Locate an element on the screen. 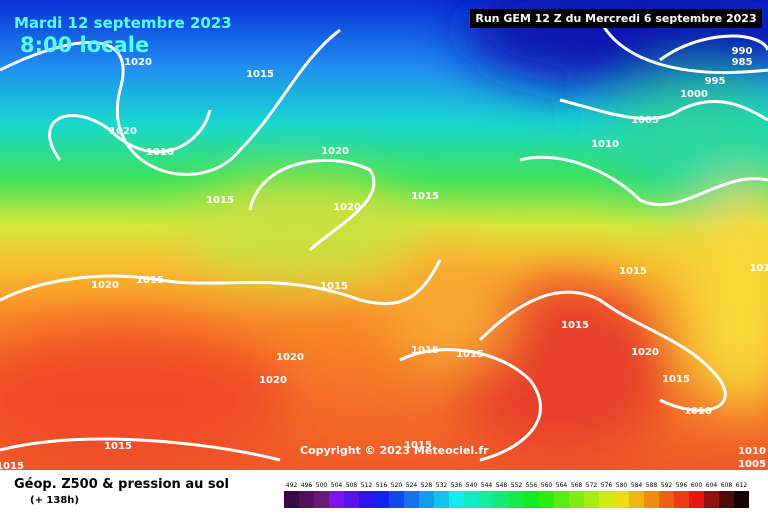 This screenshot has height=516, width=768. legend-value: 596 is located at coordinates (682, 485).